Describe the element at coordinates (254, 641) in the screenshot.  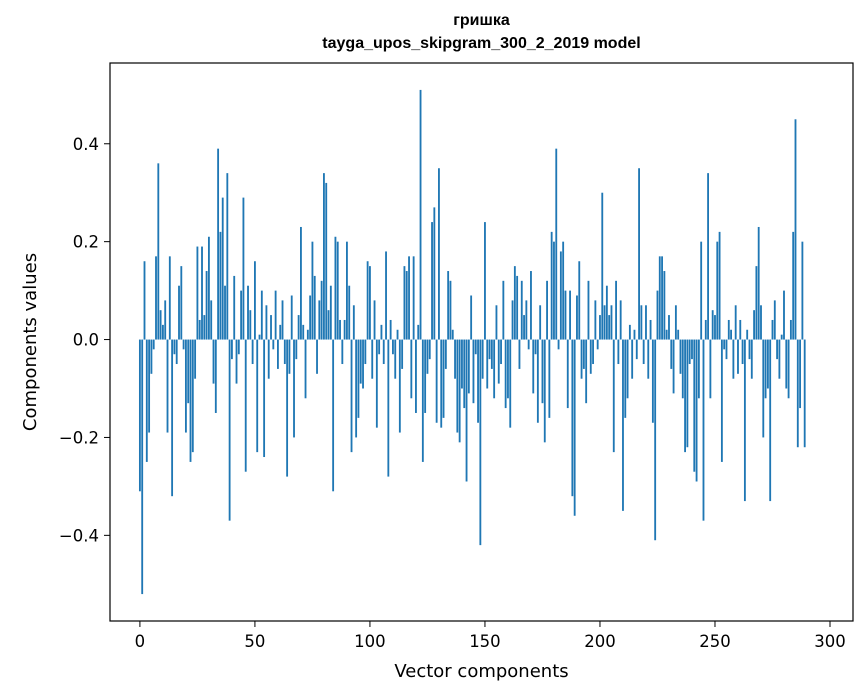
I see `x-tick-label: 50` at that location.